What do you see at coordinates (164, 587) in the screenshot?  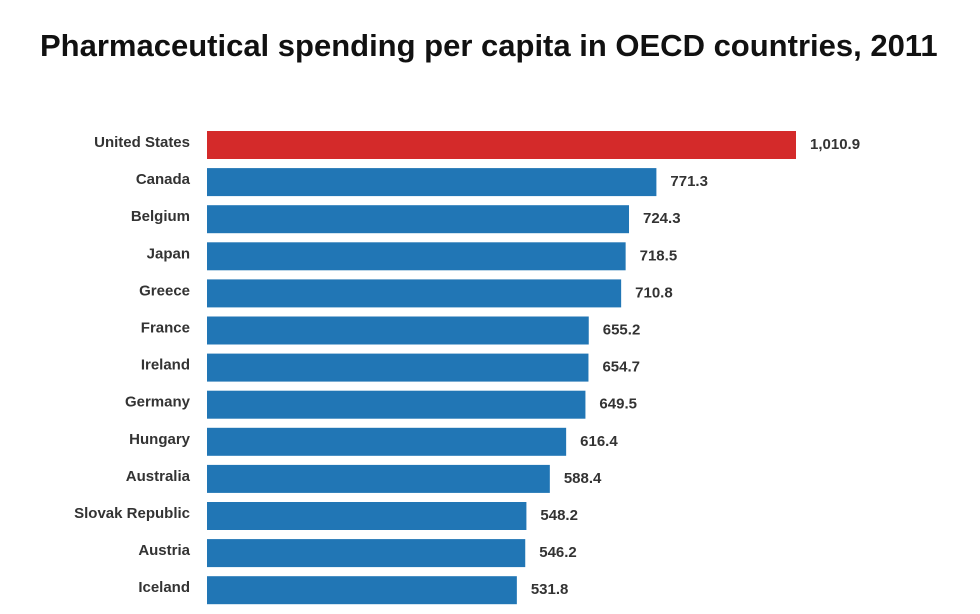 I see `category-label: Iceland` at bounding box center [164, 587].